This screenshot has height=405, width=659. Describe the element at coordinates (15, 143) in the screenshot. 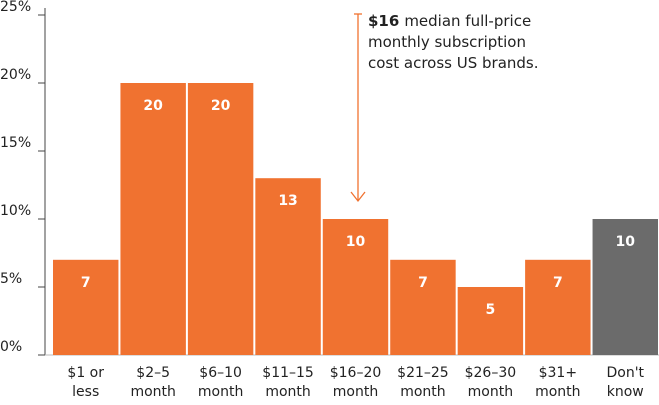

I see `y-tick-label: 15%` at that location.